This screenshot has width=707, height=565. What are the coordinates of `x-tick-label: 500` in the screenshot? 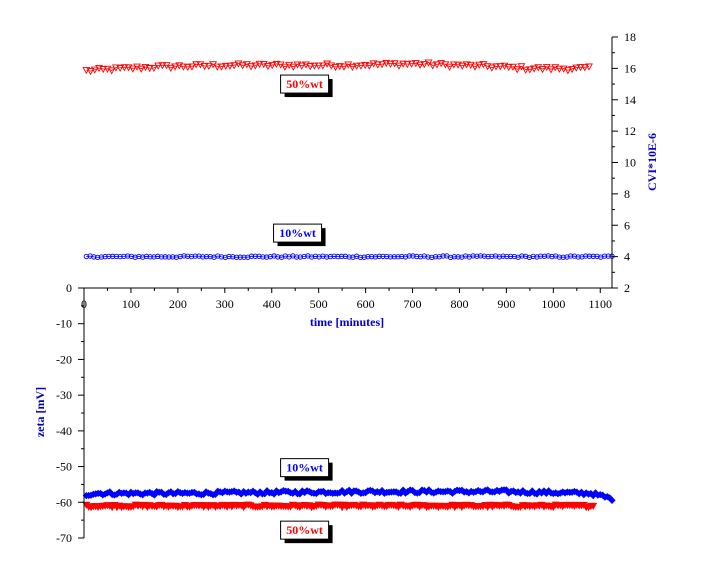 It's located at (319, 304).